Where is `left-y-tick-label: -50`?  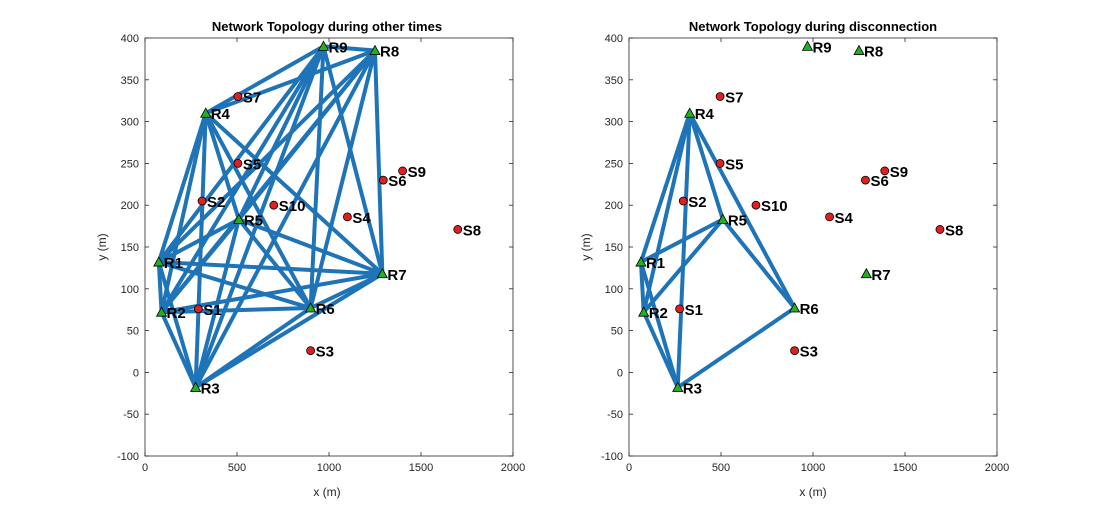
left-y-tick-label: -50 is located at coordinates (131, 415).